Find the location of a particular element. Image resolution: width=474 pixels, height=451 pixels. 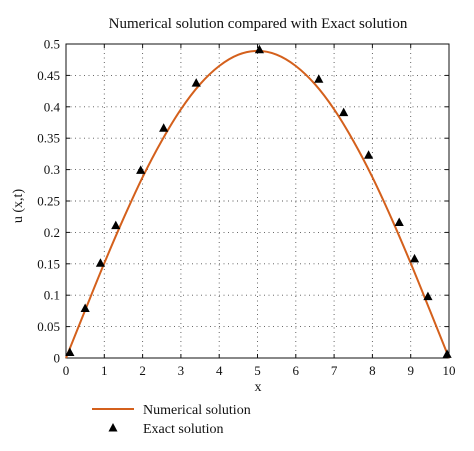

x-tick-label: 5 is located at coordinates (257, 370).